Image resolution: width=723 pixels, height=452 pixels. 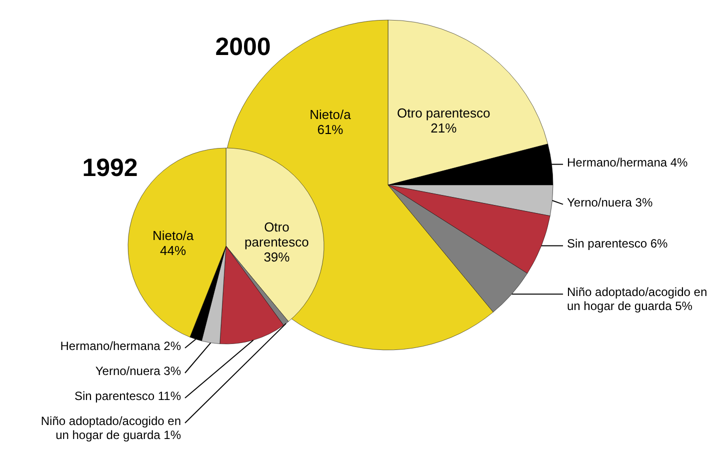 What do you see at coordinates (243, 47) in the screenshot?
I see `text: 2000` at bounding box center [243, 47].